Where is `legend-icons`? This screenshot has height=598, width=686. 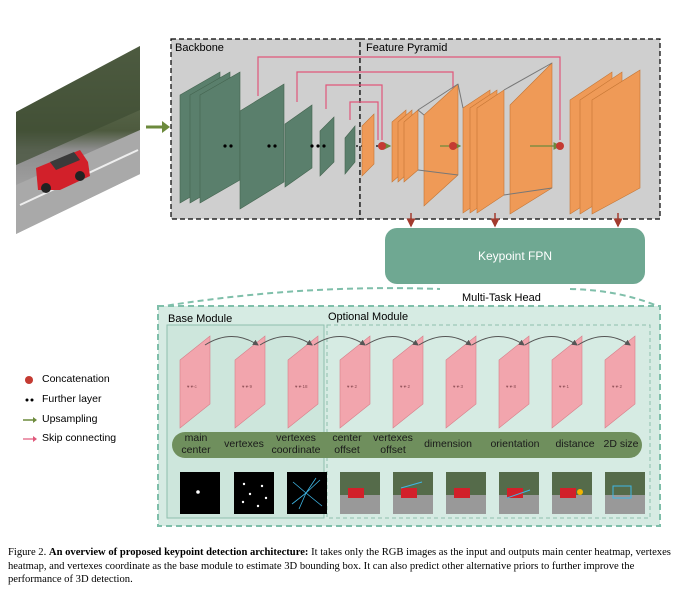 legend-icons is located at coordinates (30, 409).